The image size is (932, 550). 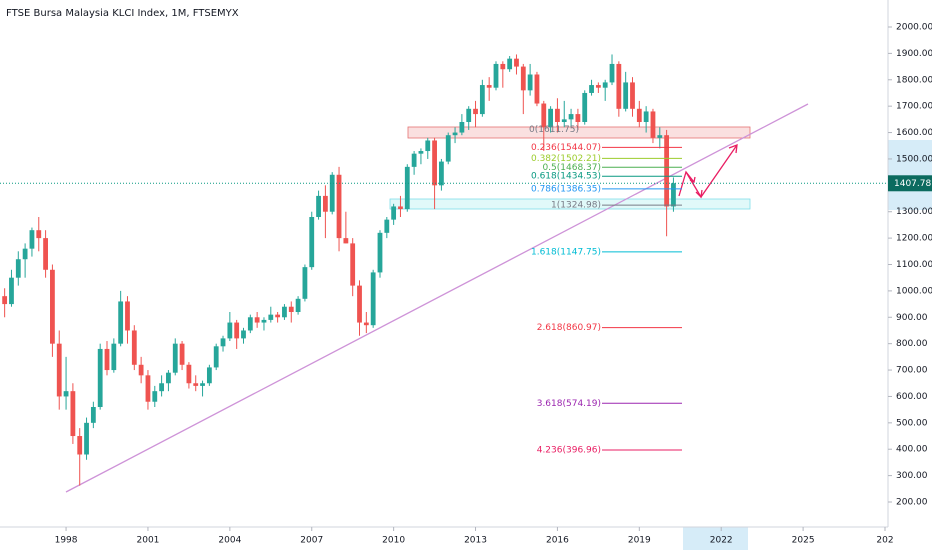 What do you see at coordinates (569, 451) in the screenshot?
I see `fib-label: 4.236(396.96)` at bounding box center [569, 451].